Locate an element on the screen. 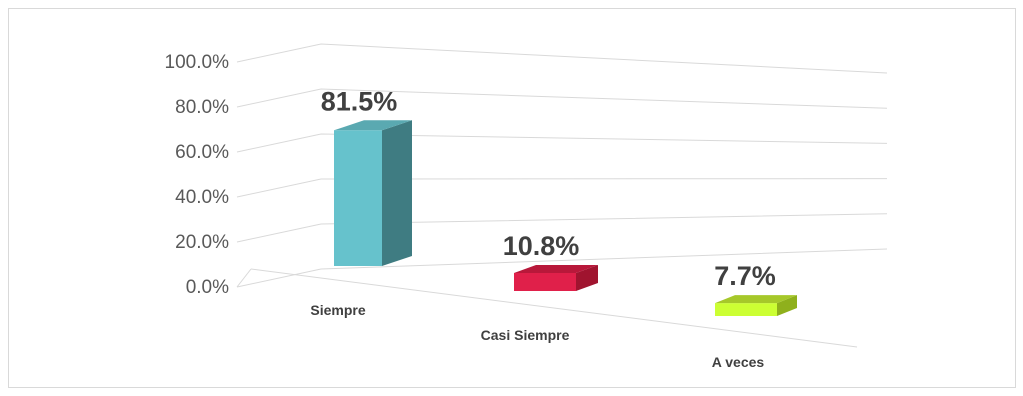  bar-2-top is located at coordinates (556, 269).